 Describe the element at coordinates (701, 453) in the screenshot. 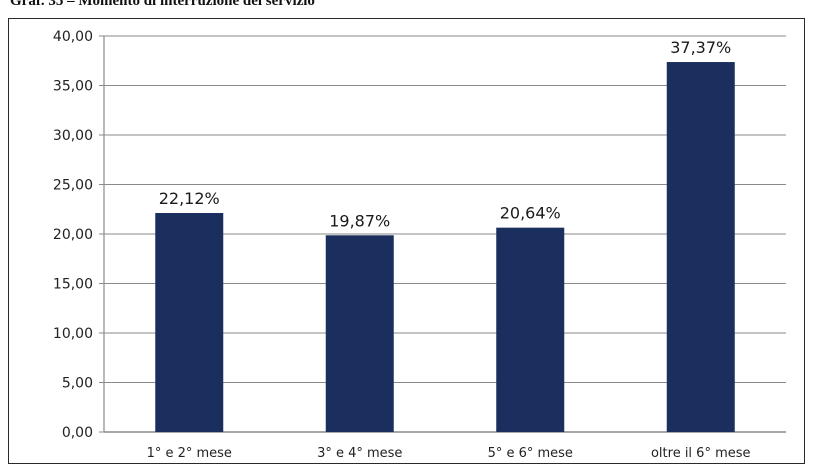

I see `x-tick-label: oltre il 6° mese` at that location.